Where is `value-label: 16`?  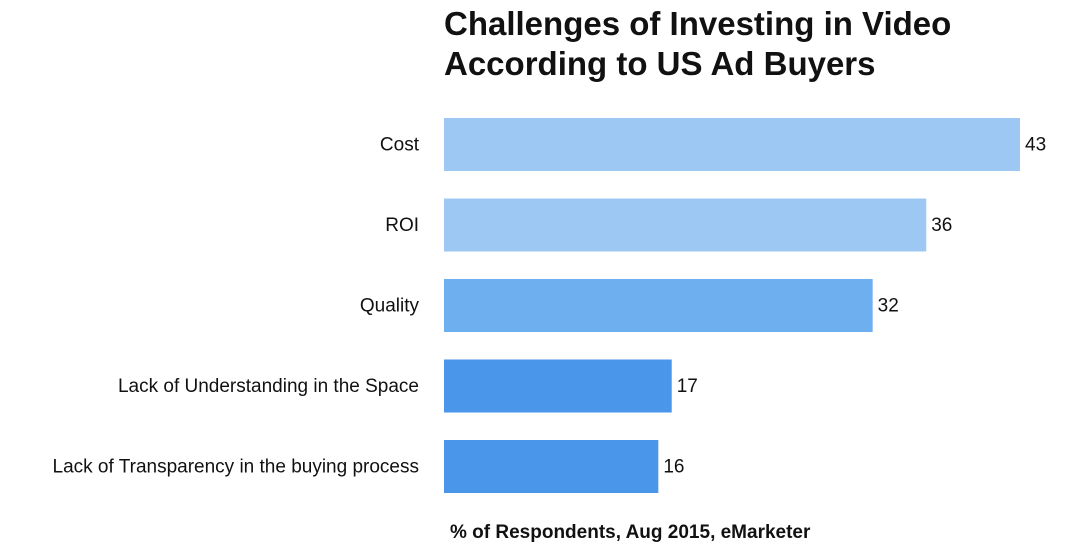
value-label: 16 is located at coordinates (673, 467).